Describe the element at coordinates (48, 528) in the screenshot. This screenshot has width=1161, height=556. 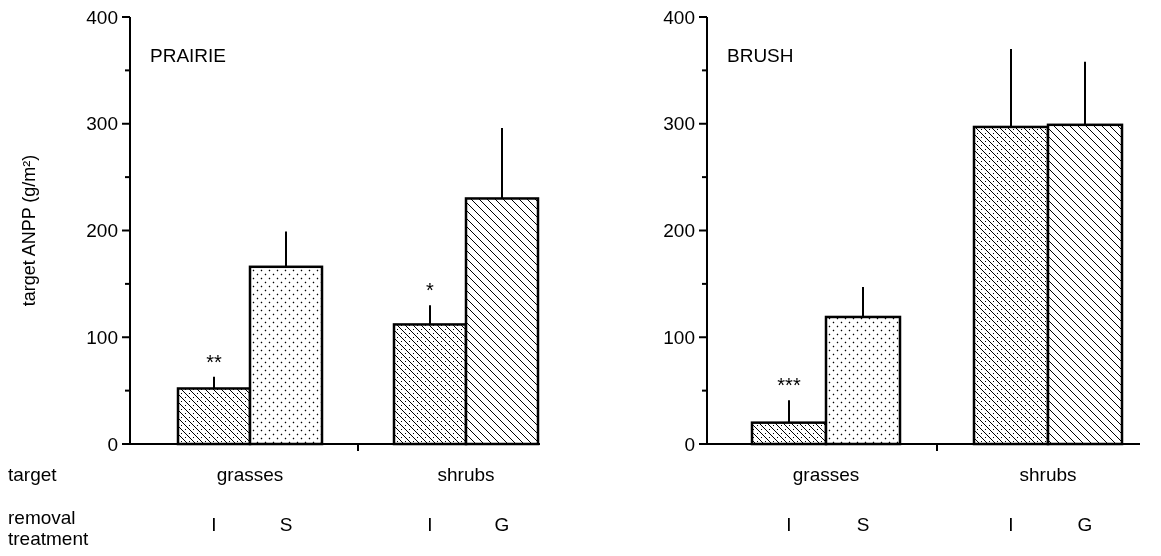
I see `text: removal treatment` at that location.